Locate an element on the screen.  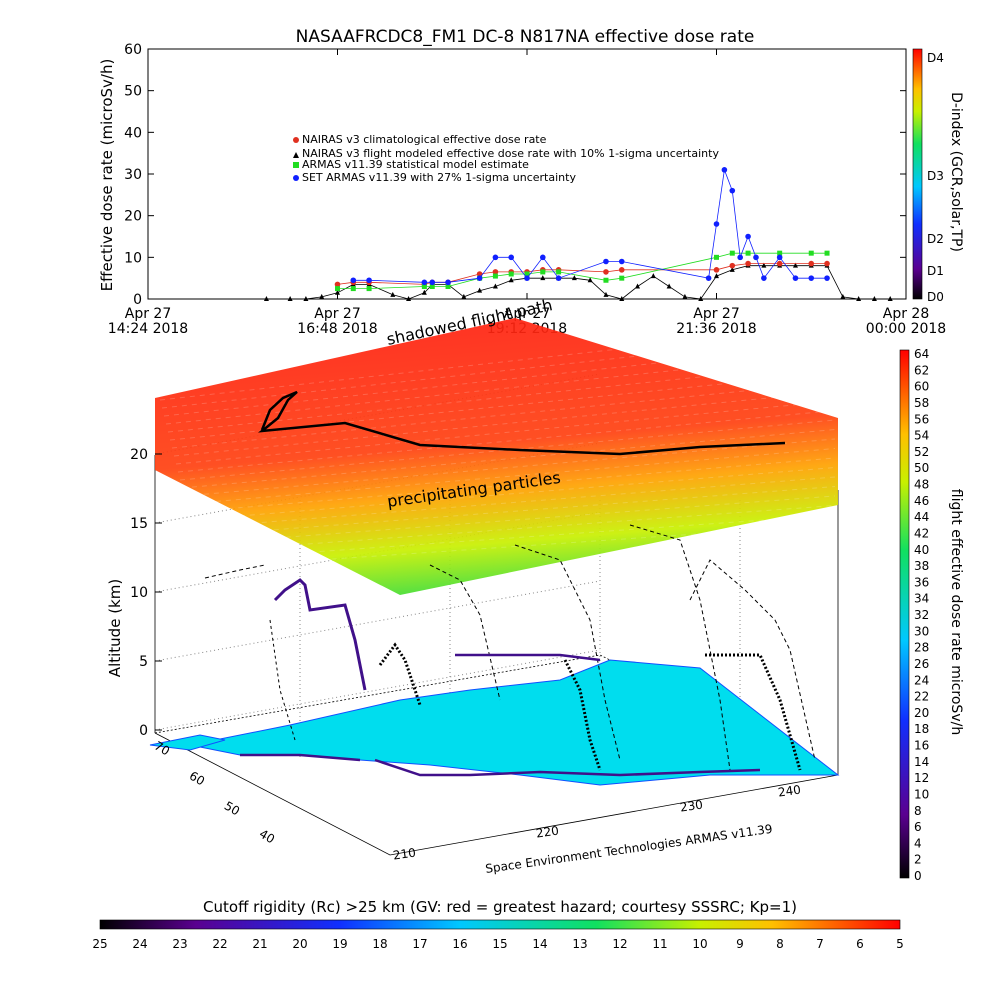
d-index-tick-label: D3 is located at coordinates (935, 176).